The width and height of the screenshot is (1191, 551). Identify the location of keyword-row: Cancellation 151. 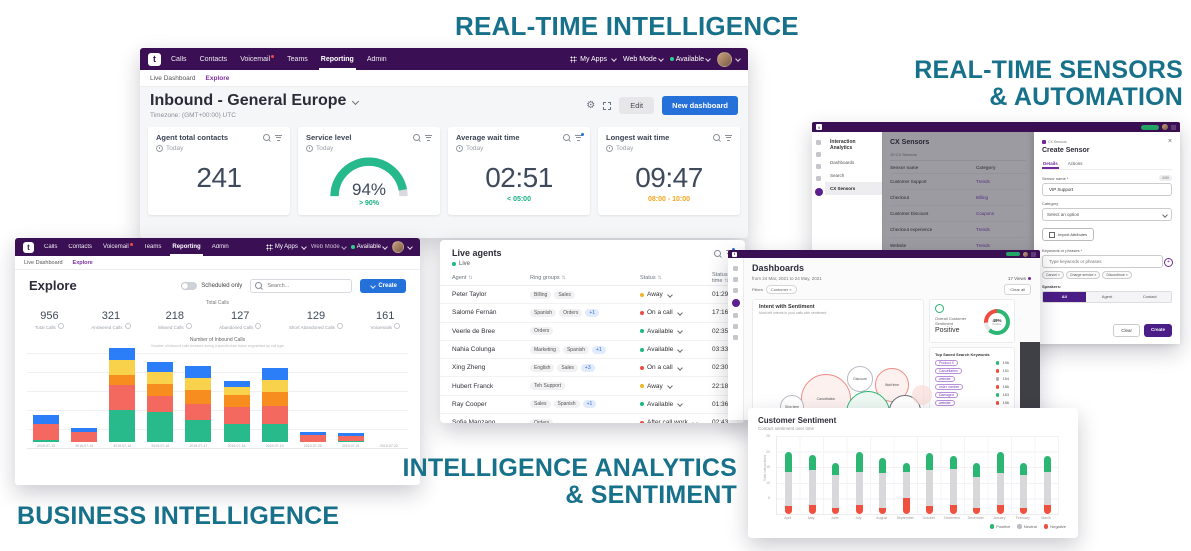
(972, 371).